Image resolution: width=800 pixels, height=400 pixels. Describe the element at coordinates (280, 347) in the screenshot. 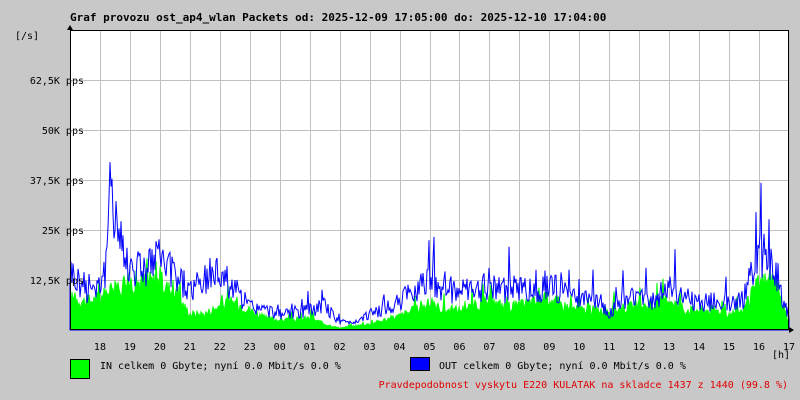

I see `x-tick-label: 00` at that location.